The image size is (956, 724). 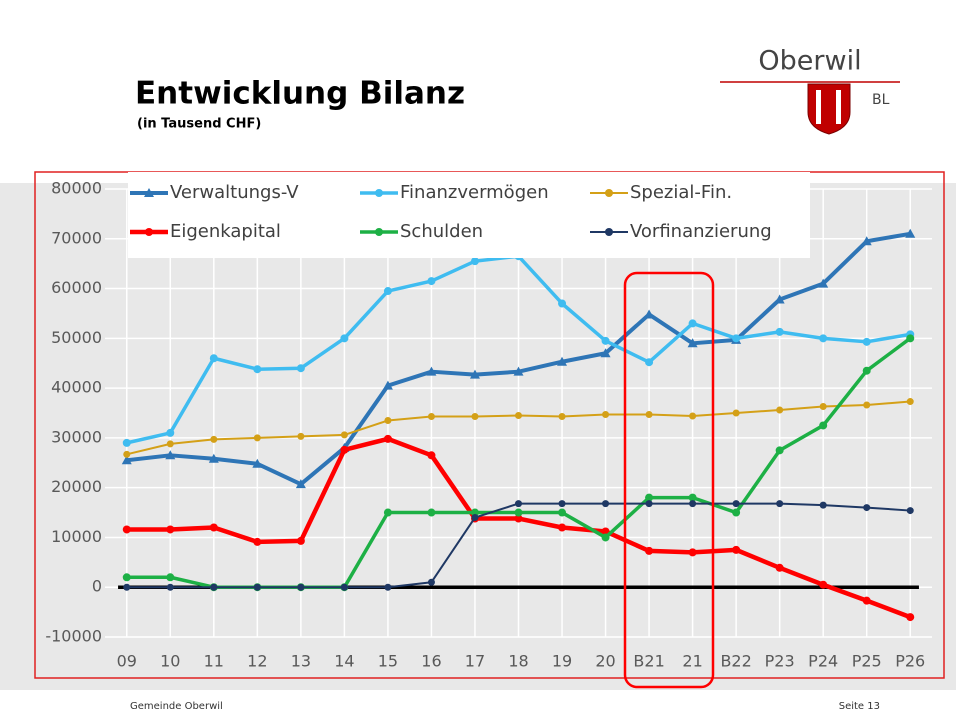 What do you see at coordinates (838, 107) in the screenshot?
I see `logo-key` at bounding box center [838, 107].